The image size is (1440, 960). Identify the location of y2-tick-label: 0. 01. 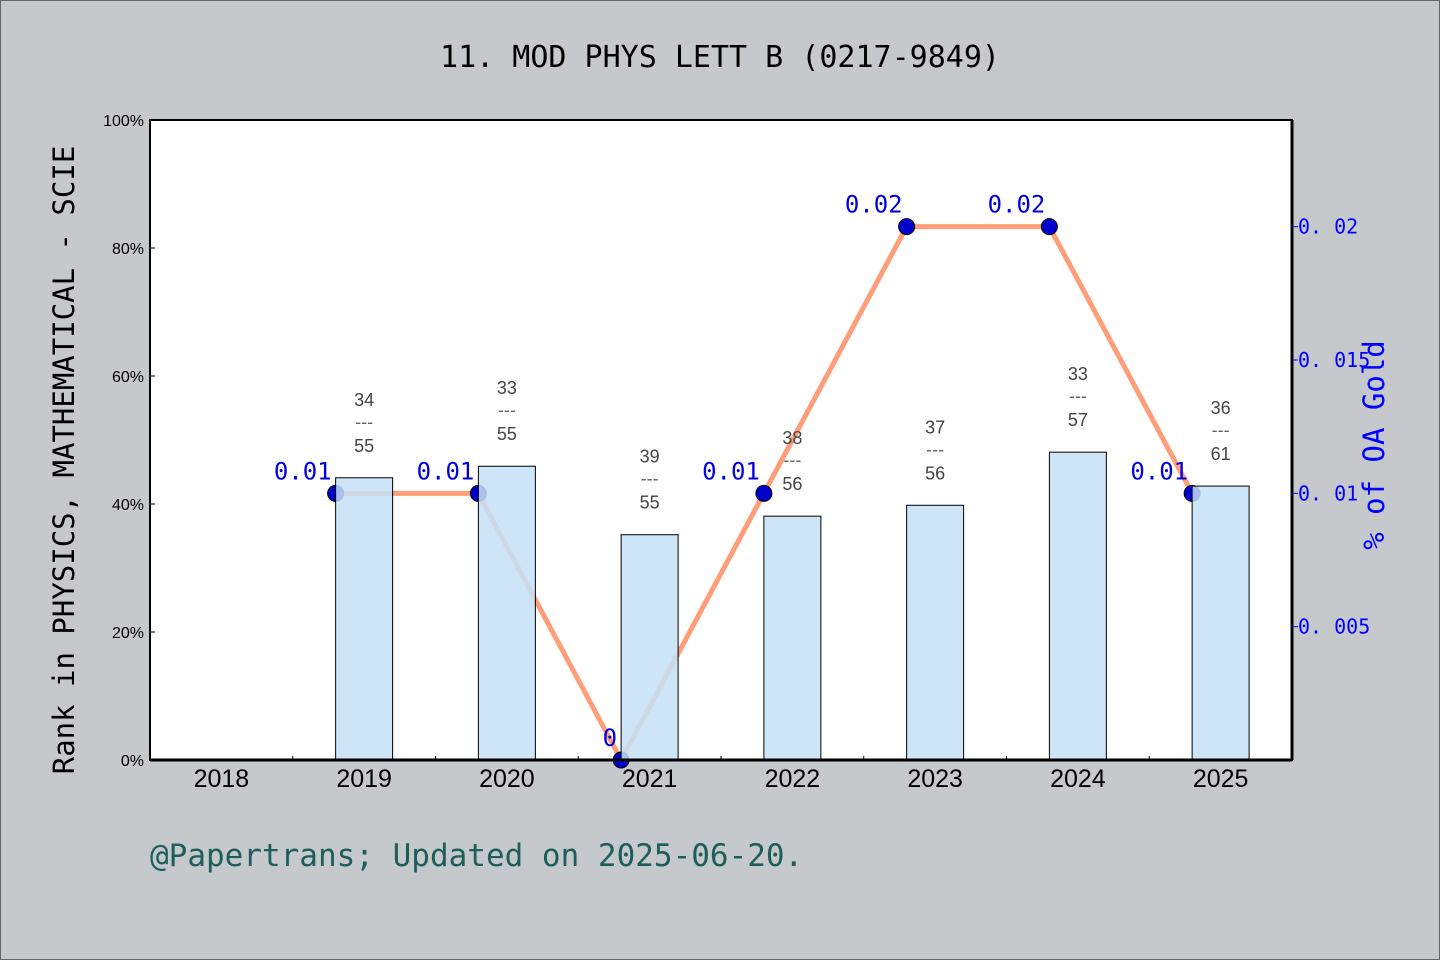
(1328, 493).